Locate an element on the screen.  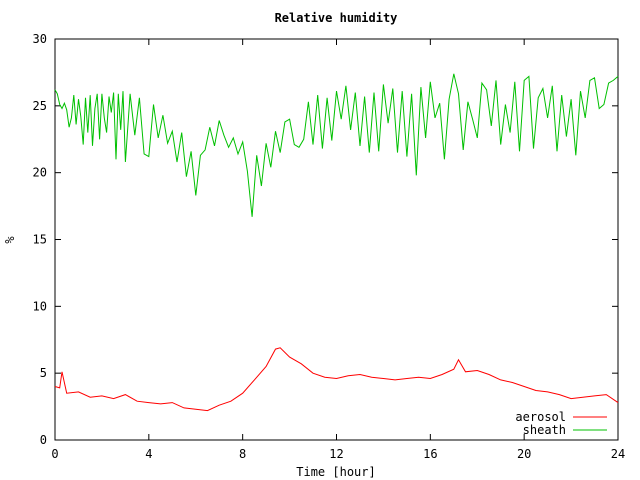
y-tick-label-2: 10 is located at coordinates (40, 306).